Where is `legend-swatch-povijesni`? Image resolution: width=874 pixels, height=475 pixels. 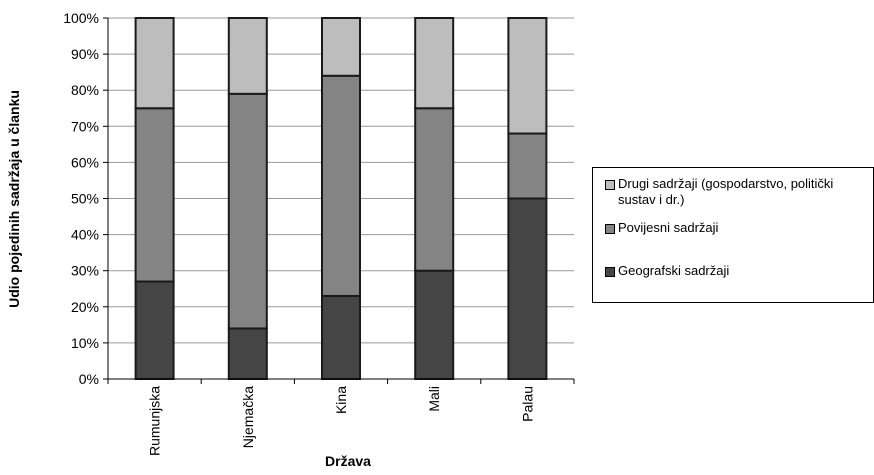
legend-swatch-povijesni is located at coordinates (610, 229).